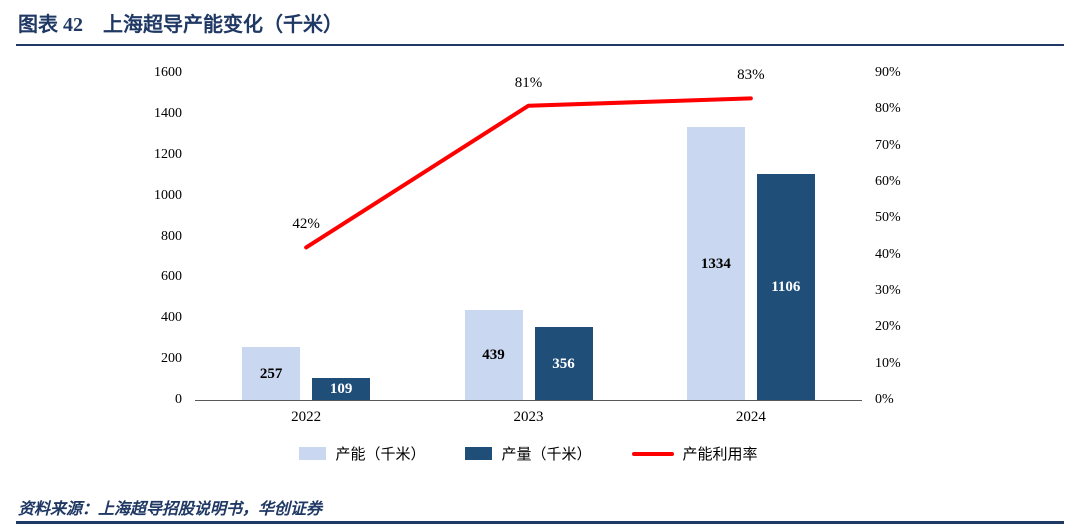  What do you see at coordinates (888, 218) in the screenshot?
I see `right-axis-tick-label: 50%` at bounding box center [888, 218].